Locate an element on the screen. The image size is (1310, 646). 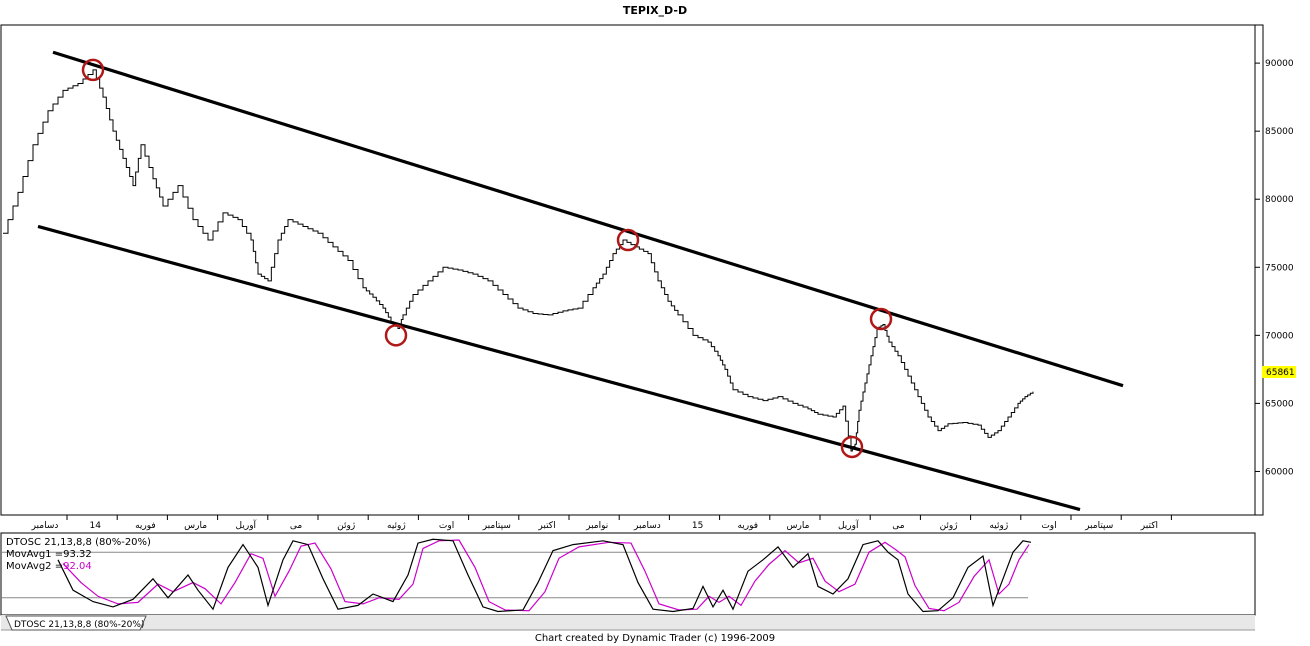
x-month-label: 14 is located at coordinates (95, 526).